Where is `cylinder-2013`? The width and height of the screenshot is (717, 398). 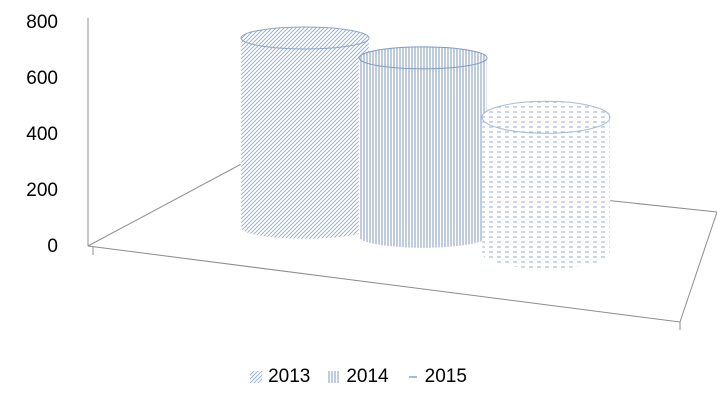
cylinder-2013 is located at coordinates (305, 133).